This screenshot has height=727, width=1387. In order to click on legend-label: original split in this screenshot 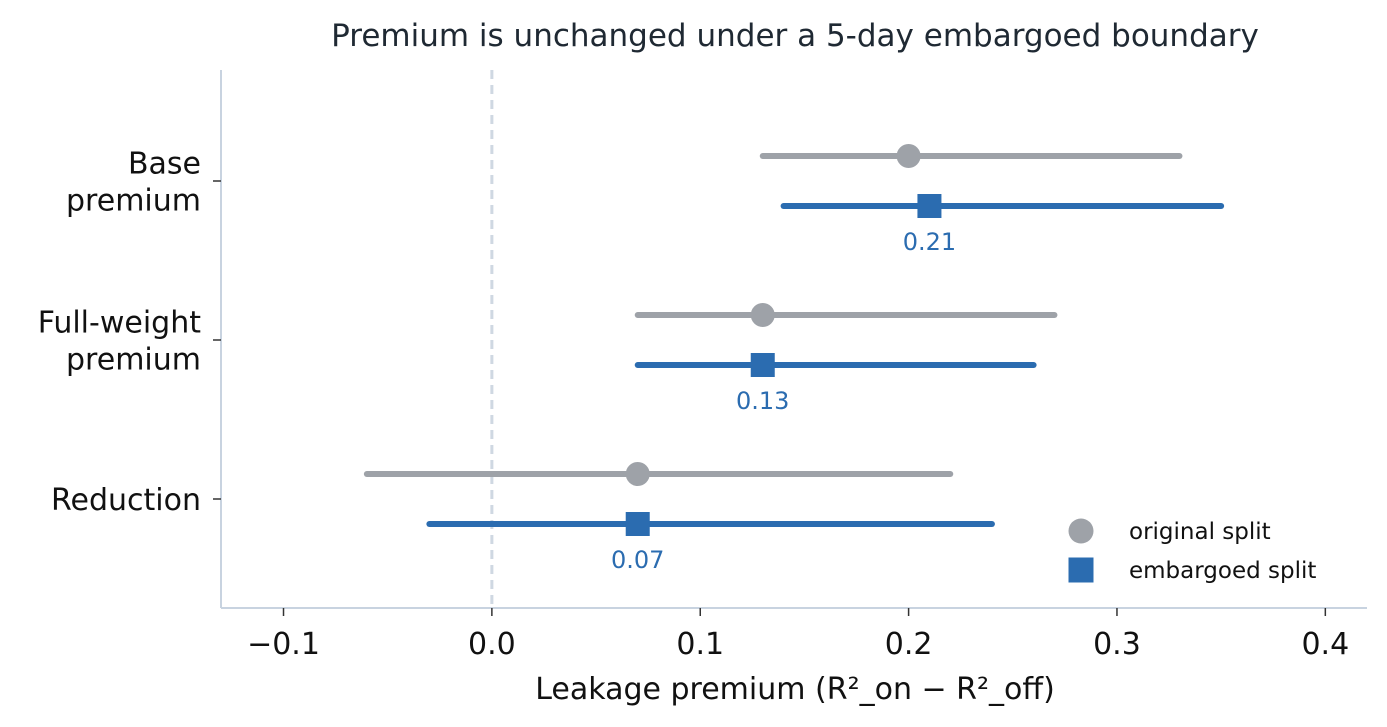, I will do `click(1200, 532)`.